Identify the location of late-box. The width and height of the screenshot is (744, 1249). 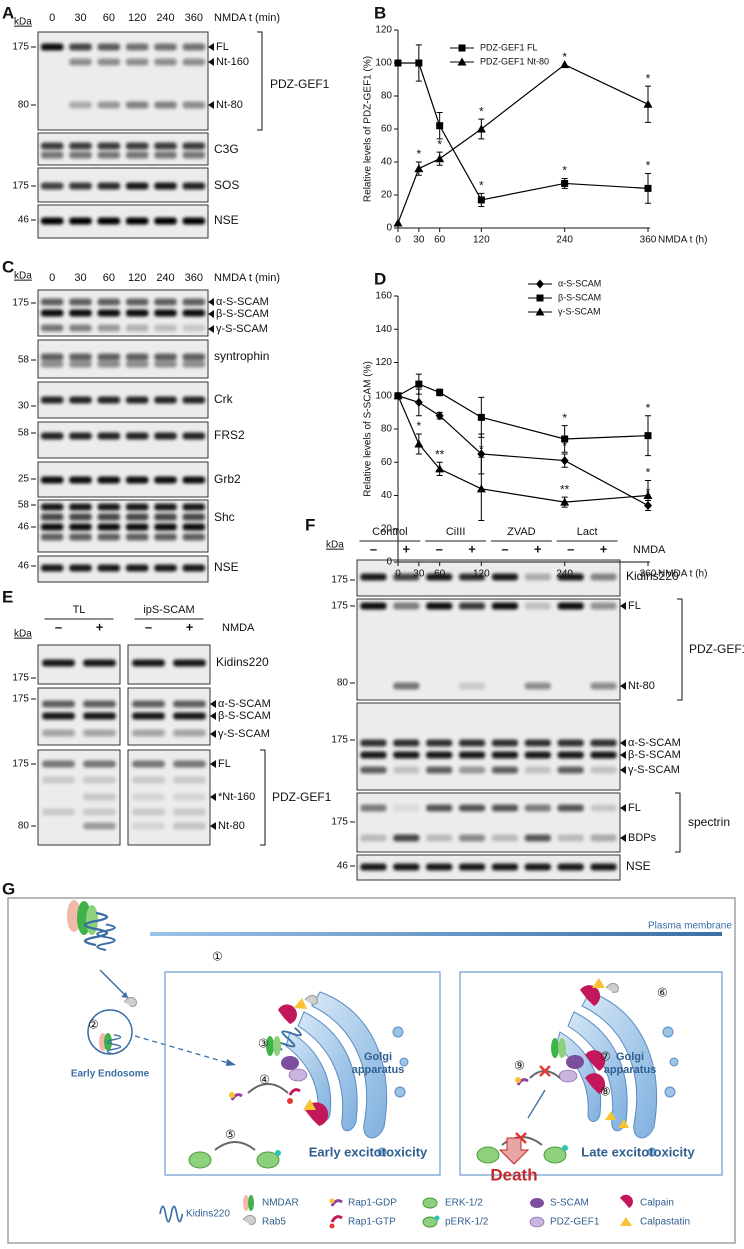
(591, 1073).